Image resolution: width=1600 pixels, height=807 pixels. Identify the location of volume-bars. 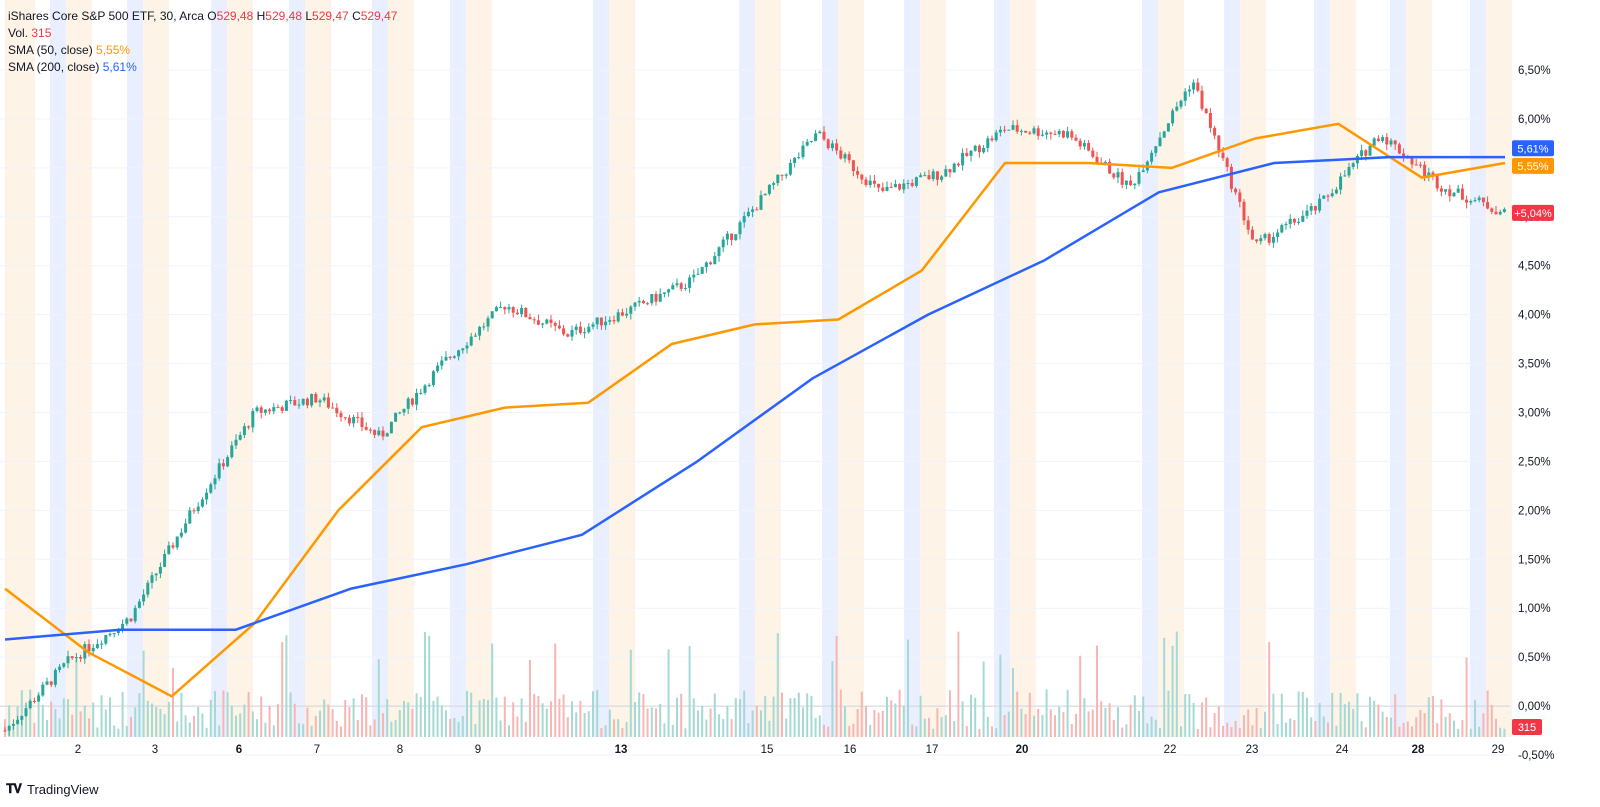
(755, 684).